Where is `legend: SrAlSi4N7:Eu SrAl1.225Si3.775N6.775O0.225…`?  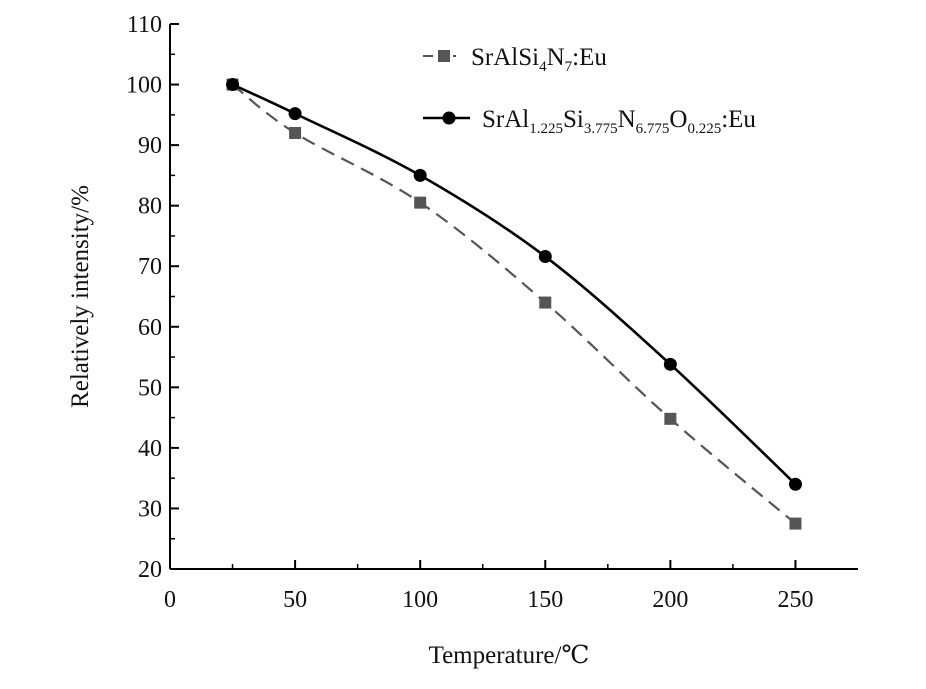
legend: SrAlSi4N7:Eu SrAl1.225Si3.775N6.775O0.225… is located at coordinates (589, 90).